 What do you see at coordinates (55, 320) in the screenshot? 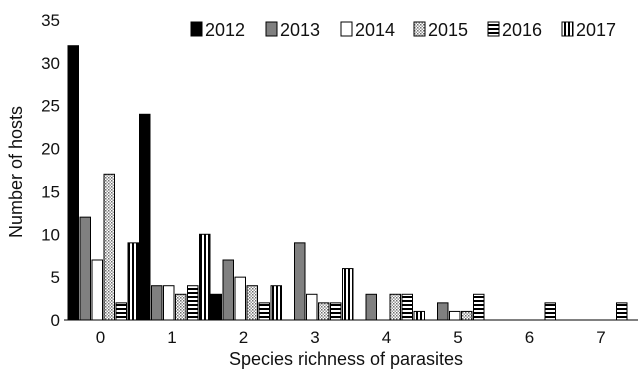
I see `y-tick-label: 0` at bounding box center [55, 320].